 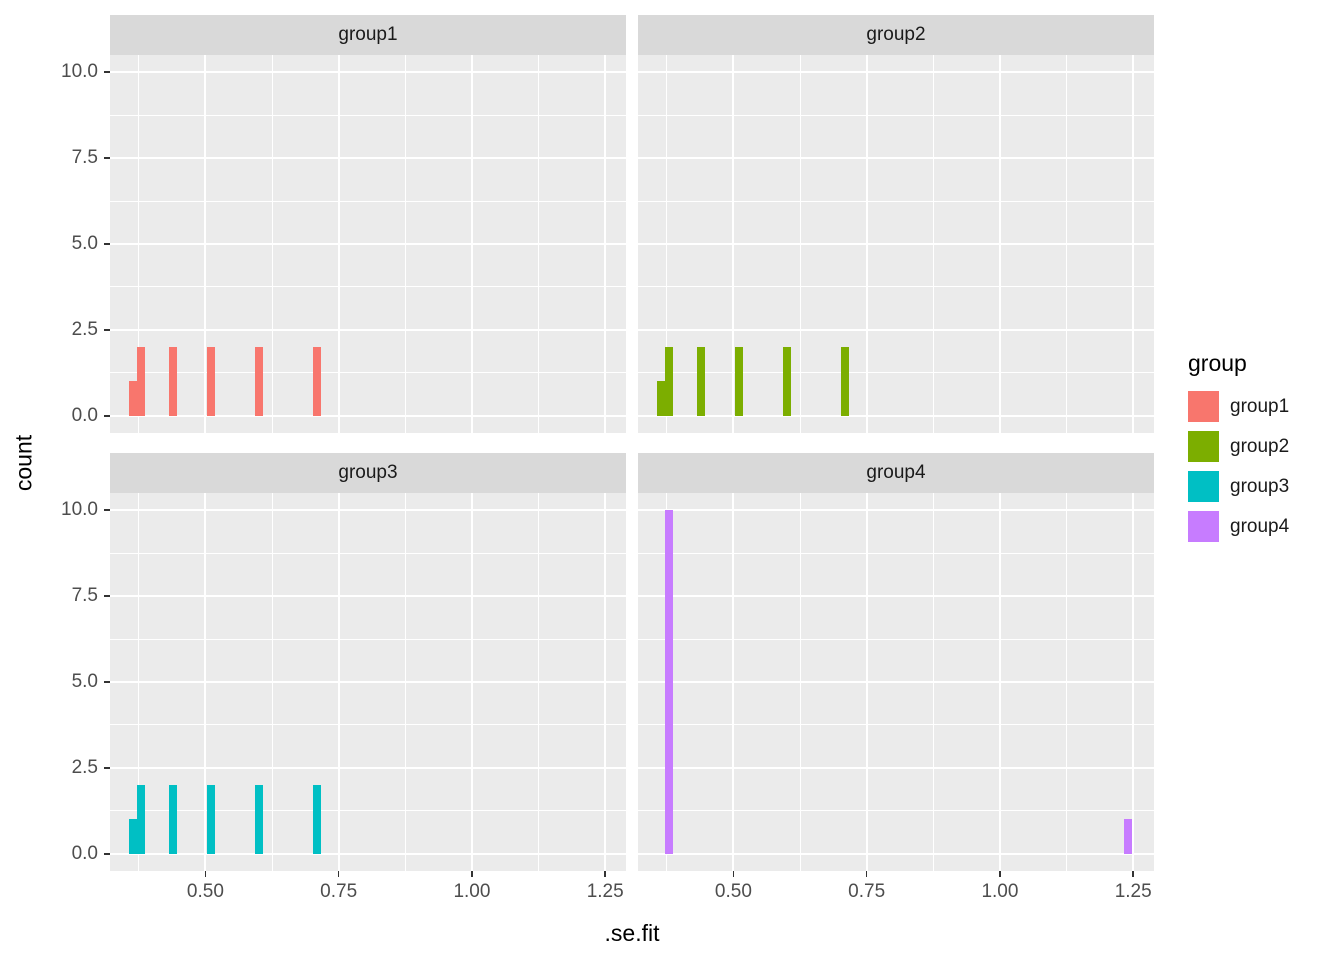 I want to click on legend-item-group1: group1, so click(x=1265, y=406).